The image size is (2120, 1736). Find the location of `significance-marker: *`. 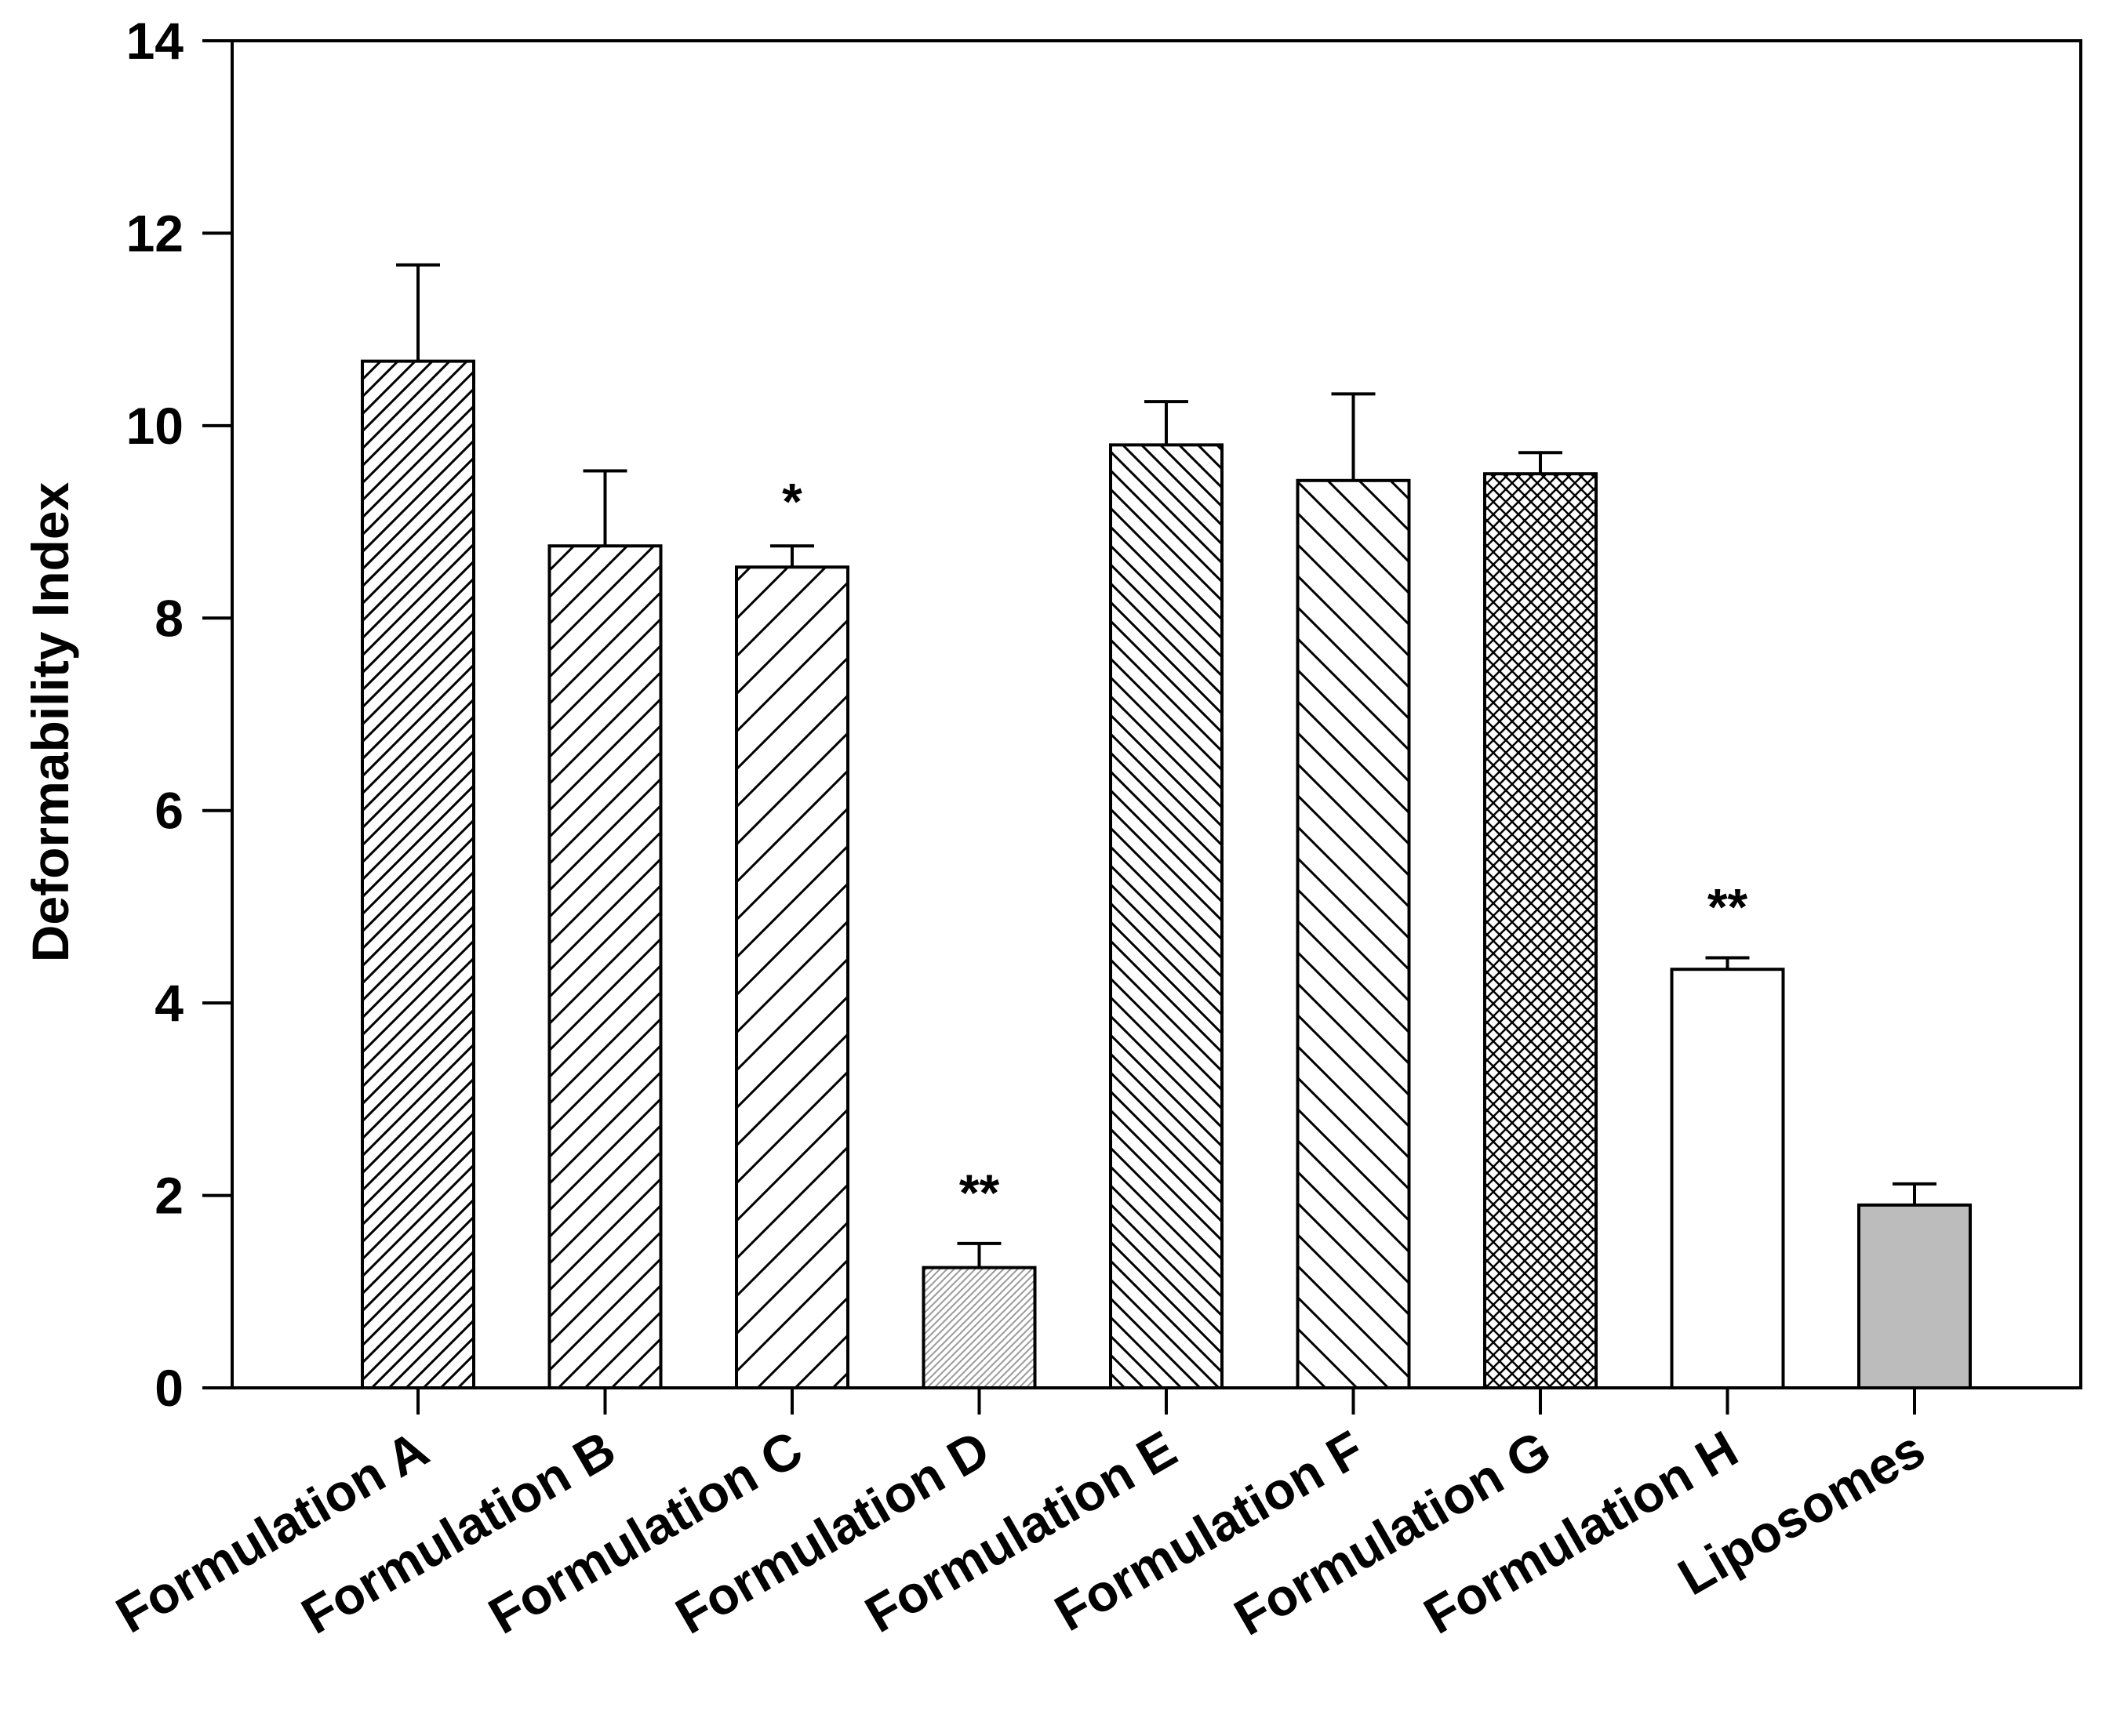

significance-marker: * is located at coordinates (792, 501).